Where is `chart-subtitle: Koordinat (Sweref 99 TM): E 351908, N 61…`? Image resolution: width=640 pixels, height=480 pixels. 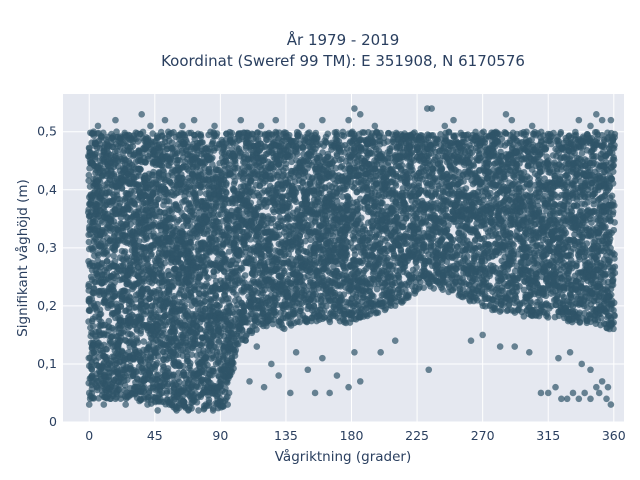 chart-subtitle: Koordinat (Sweref 99 TM): E 351908, N 61… is located at coordinates (343, 61).